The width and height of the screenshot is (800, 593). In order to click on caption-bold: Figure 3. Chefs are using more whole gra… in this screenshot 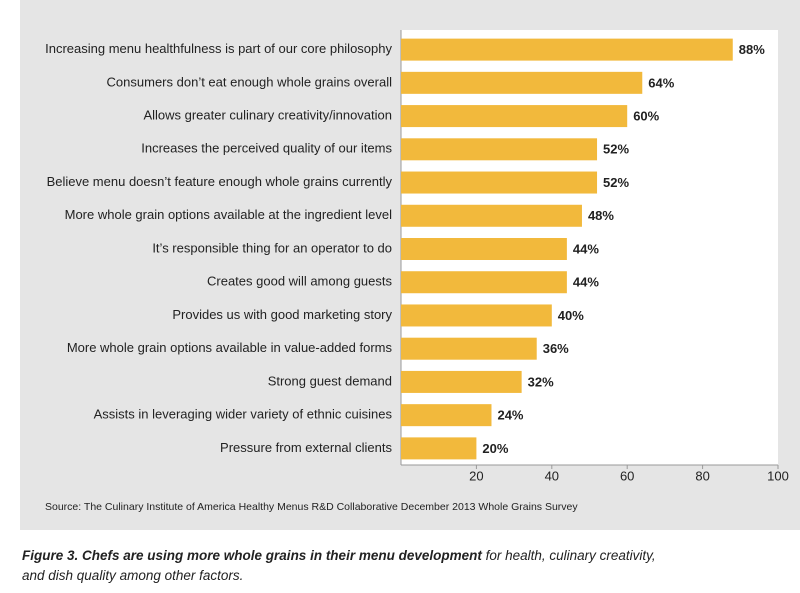, I will do `click(252, 555)`.